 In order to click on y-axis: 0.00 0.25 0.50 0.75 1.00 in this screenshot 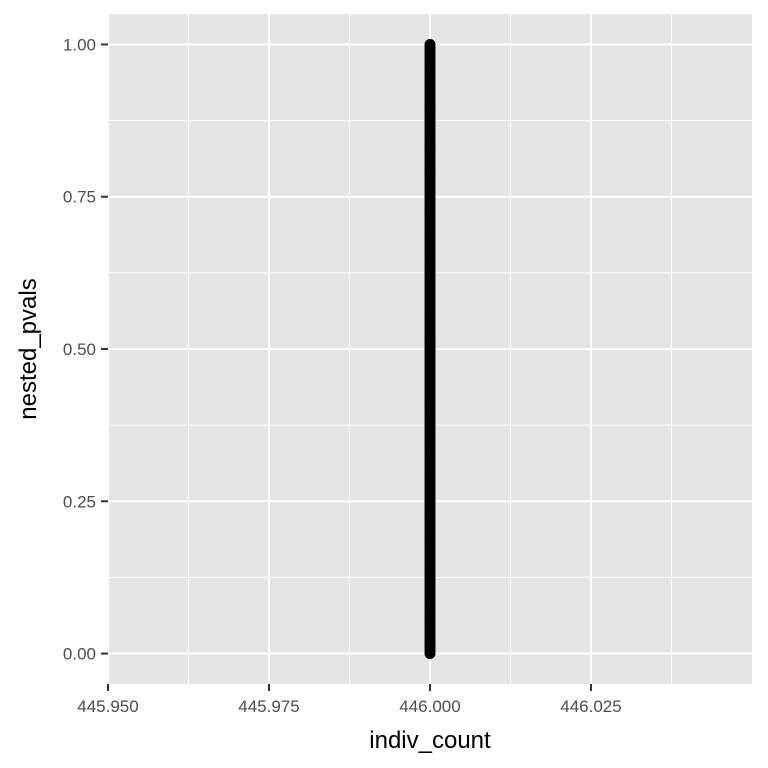, I will do `click(85, 349)`.